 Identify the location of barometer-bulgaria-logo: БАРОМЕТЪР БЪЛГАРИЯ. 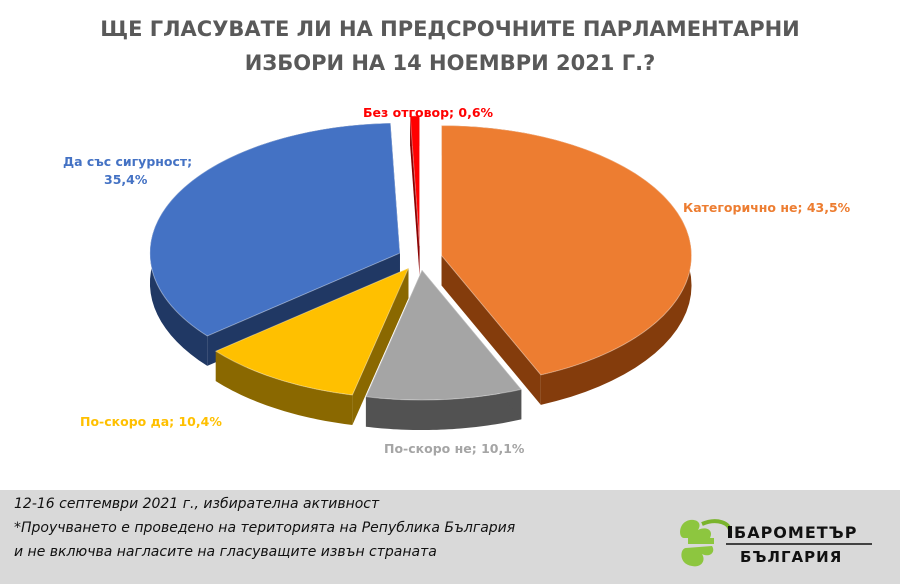
(776, 543).